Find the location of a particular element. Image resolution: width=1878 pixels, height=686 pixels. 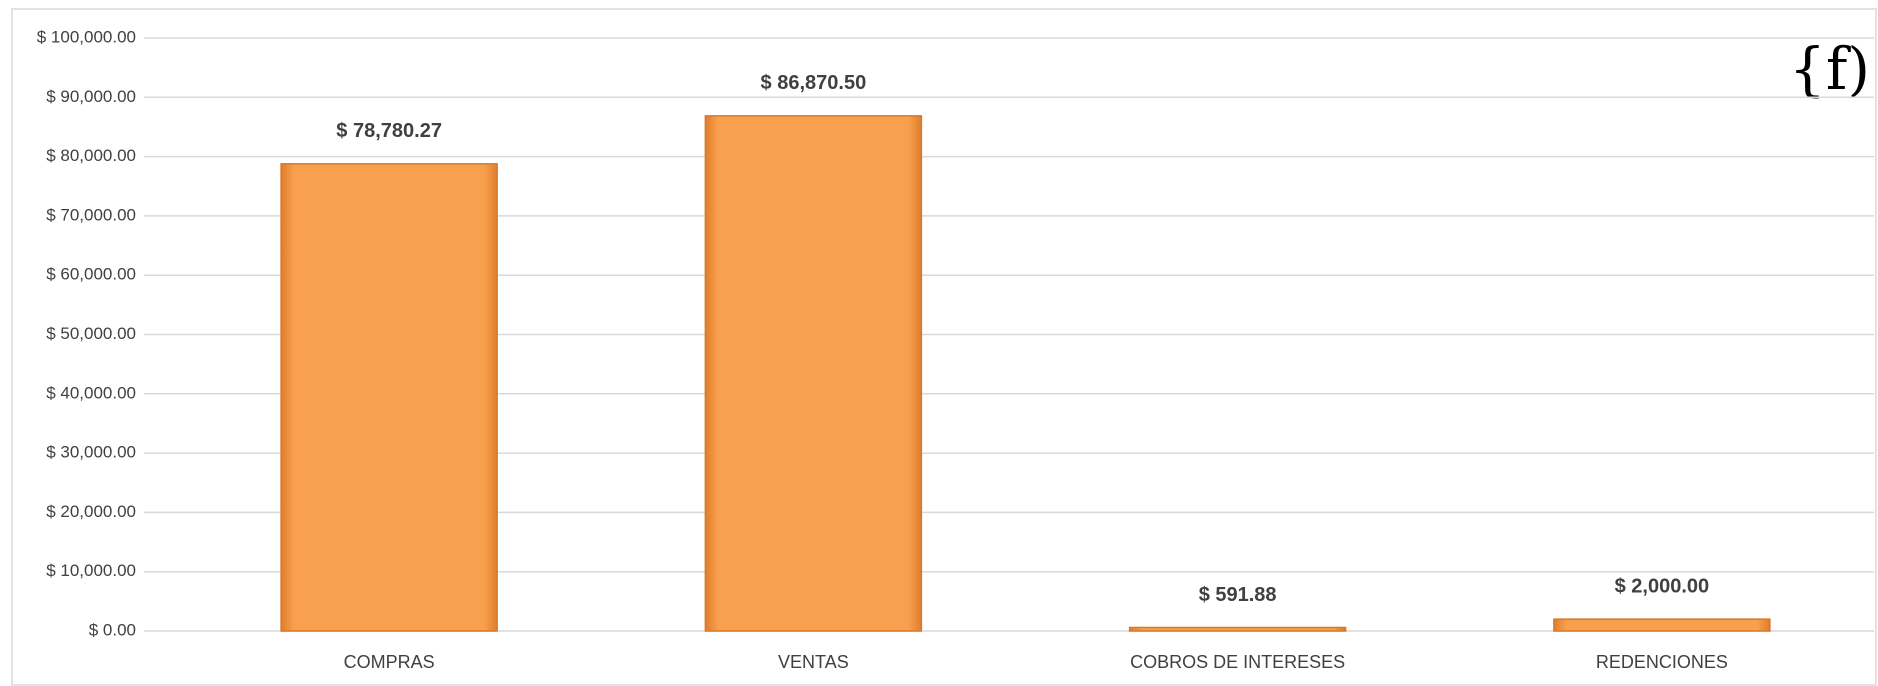

y-tick-label: $ 100,000.00 is located at coordinates (86, 36).